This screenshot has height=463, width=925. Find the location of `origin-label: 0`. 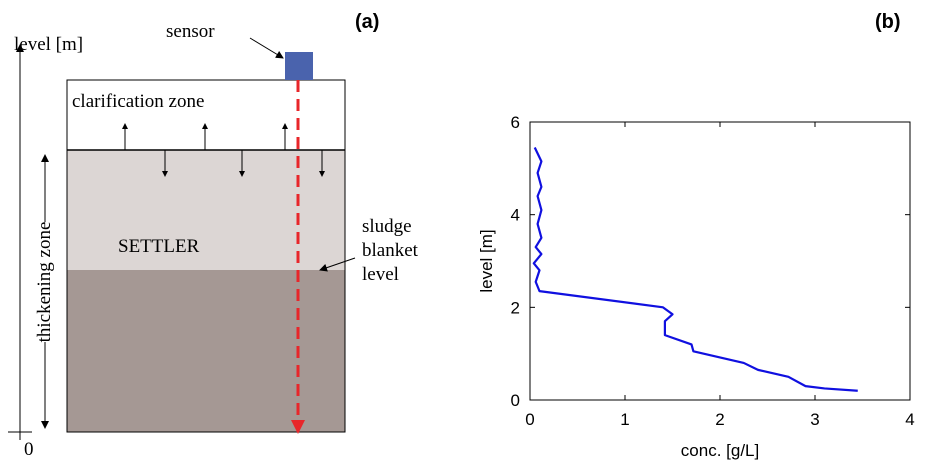

origin-label: 0 is located at coordinates (29, 449).